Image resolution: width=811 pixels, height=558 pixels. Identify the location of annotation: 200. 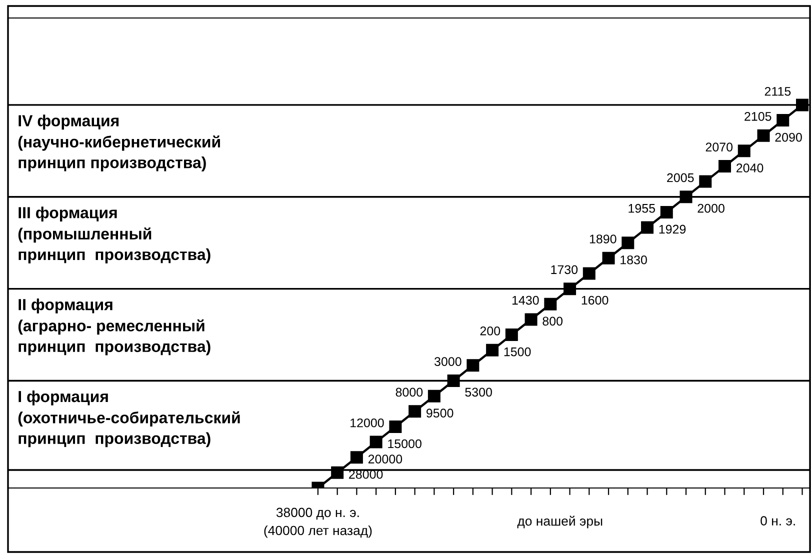
(490, 331).